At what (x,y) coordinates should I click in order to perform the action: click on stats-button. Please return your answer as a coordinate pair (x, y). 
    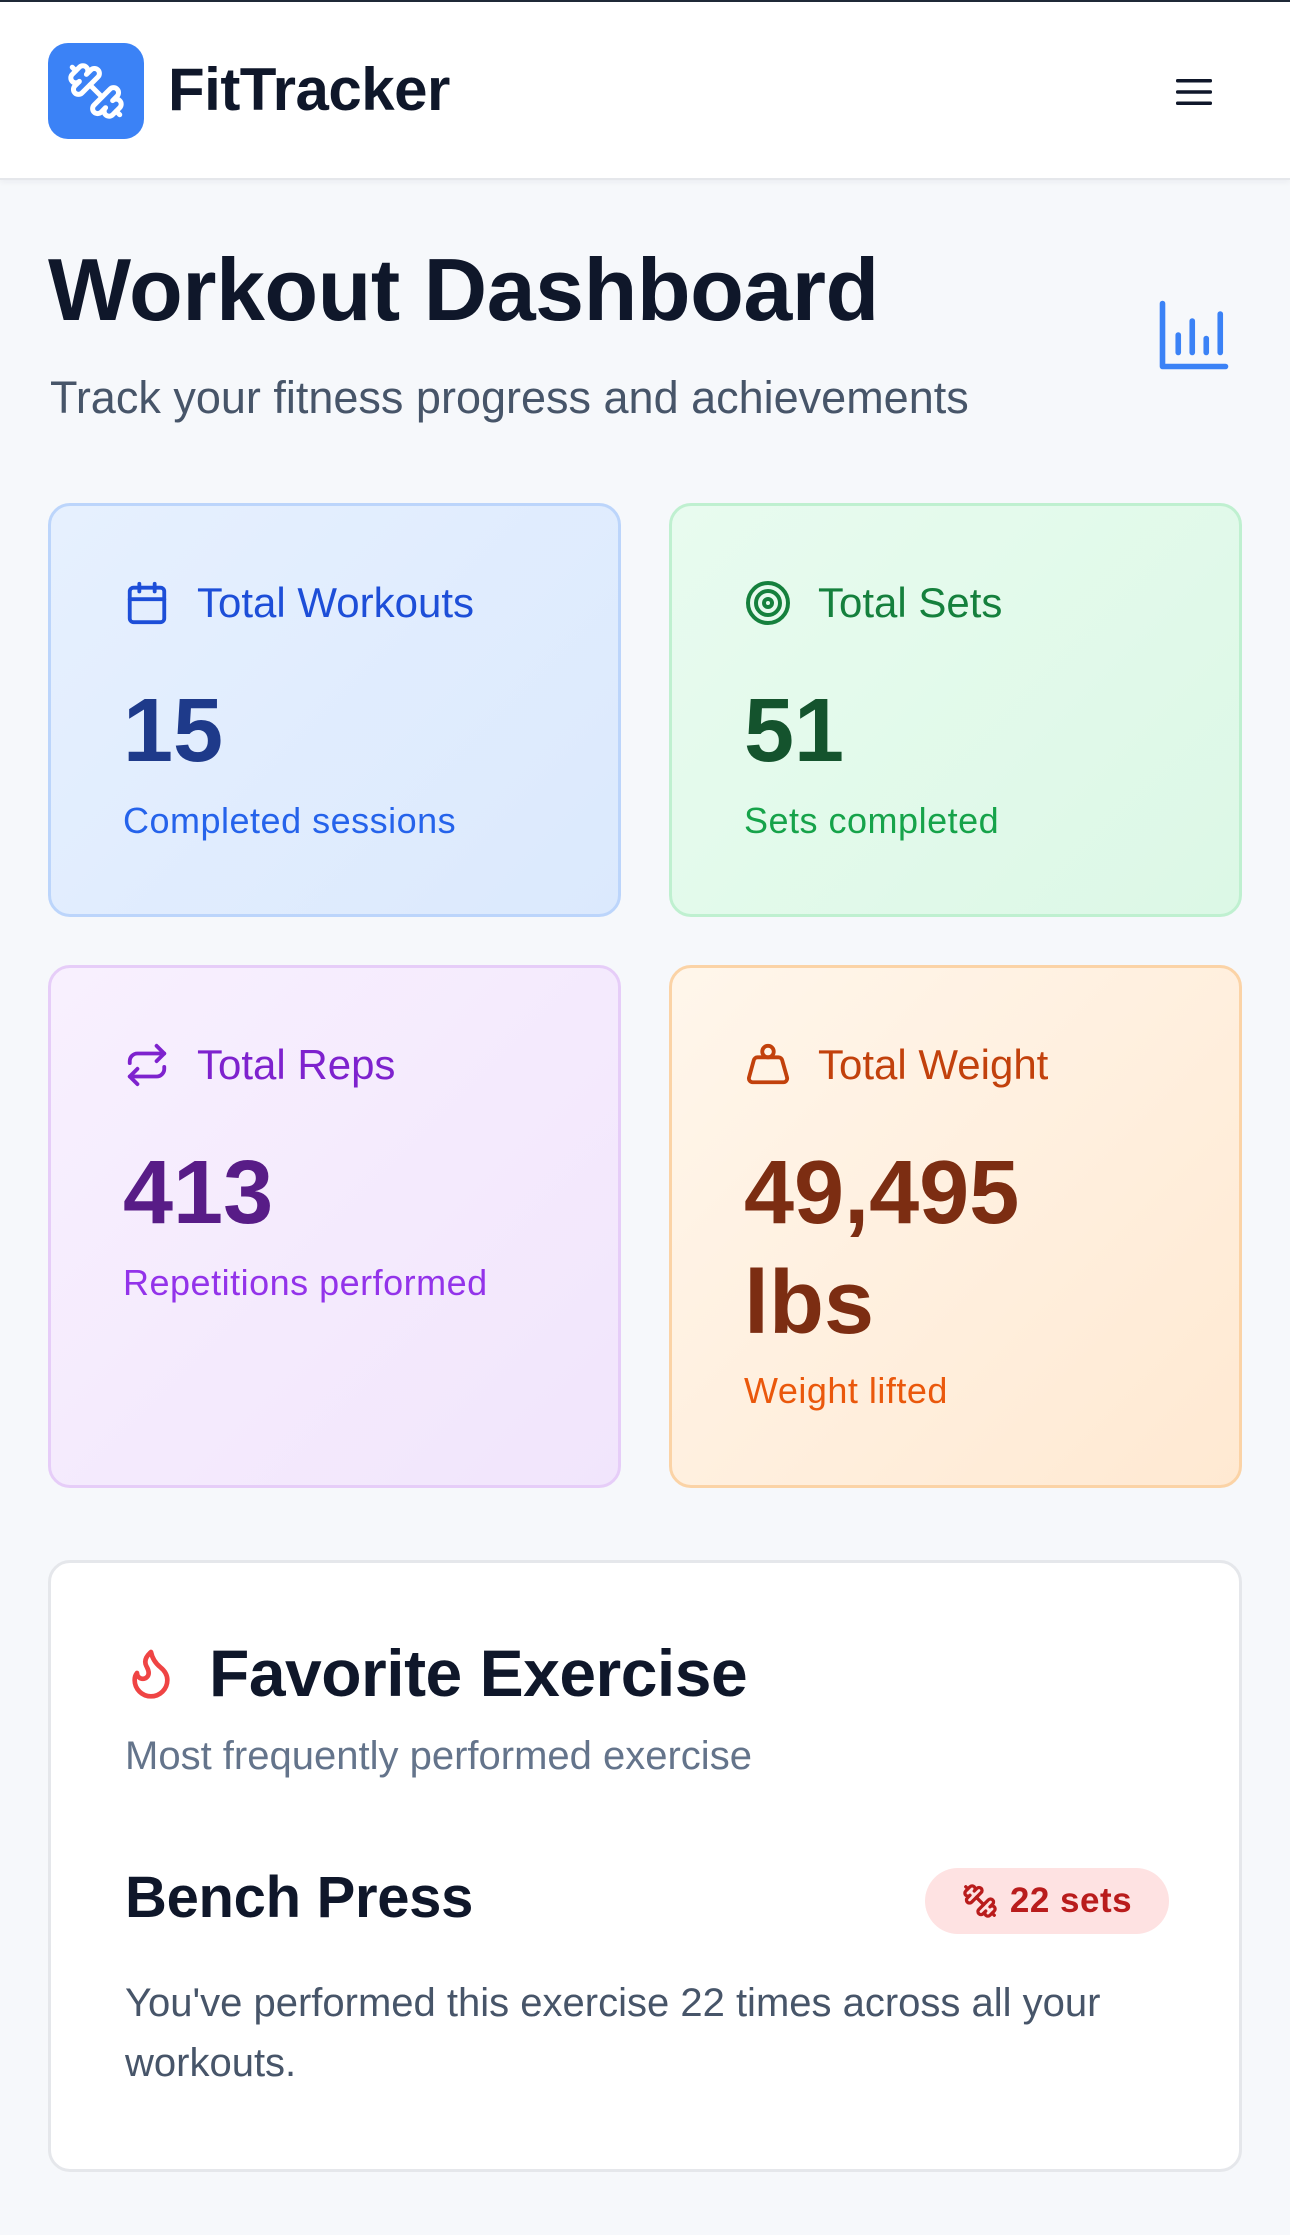
    Looking at the image, I should click on (1194, 335).